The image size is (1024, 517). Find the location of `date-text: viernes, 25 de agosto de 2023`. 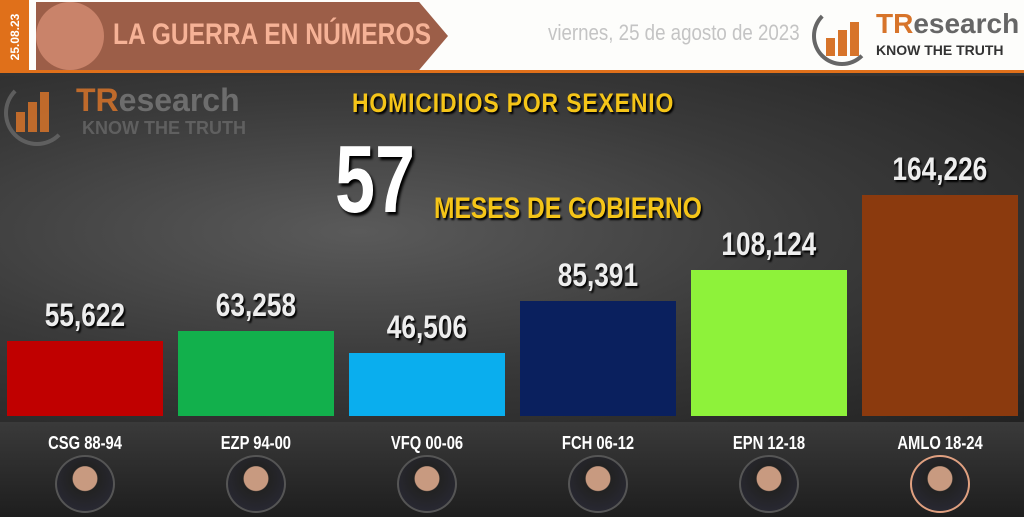

date-text: viernes, 25 de agosto de 2023 is located at coordinates (674, 32).